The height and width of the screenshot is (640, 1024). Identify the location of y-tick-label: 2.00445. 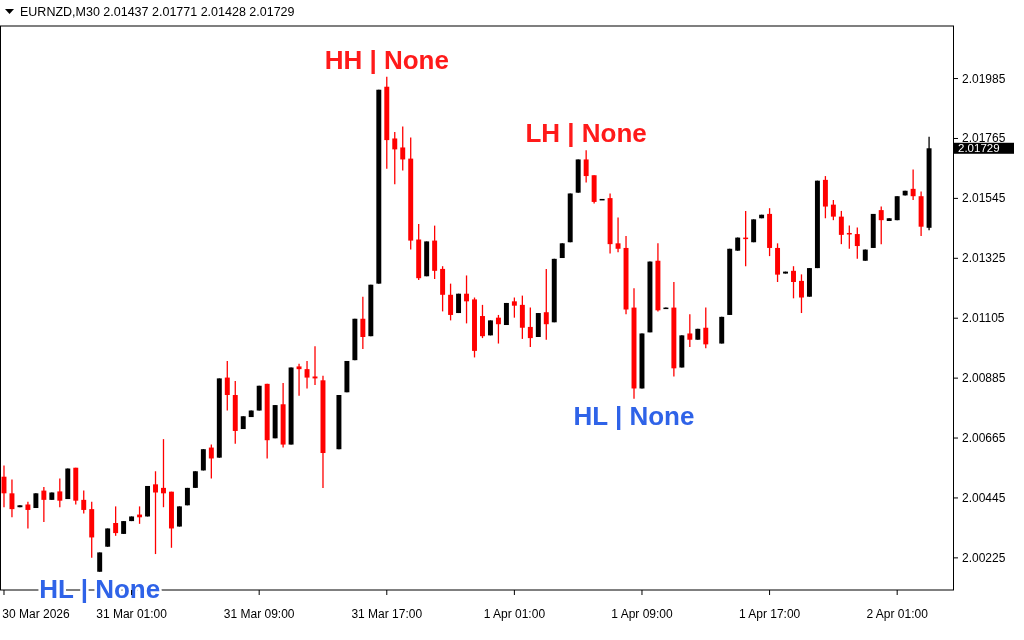
(984, 497).